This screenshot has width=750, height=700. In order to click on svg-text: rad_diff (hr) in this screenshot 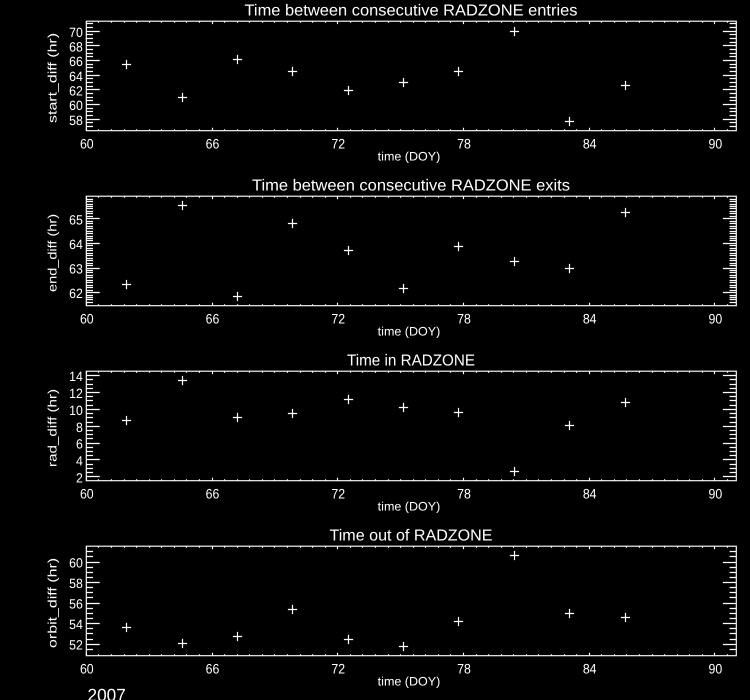, I will do `click(52, 428)`.